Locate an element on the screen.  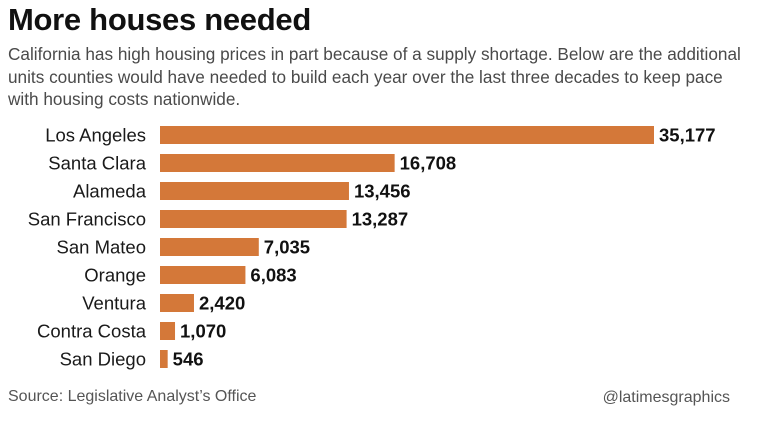
category-label: Ventura is located at coordinates (114, 303).